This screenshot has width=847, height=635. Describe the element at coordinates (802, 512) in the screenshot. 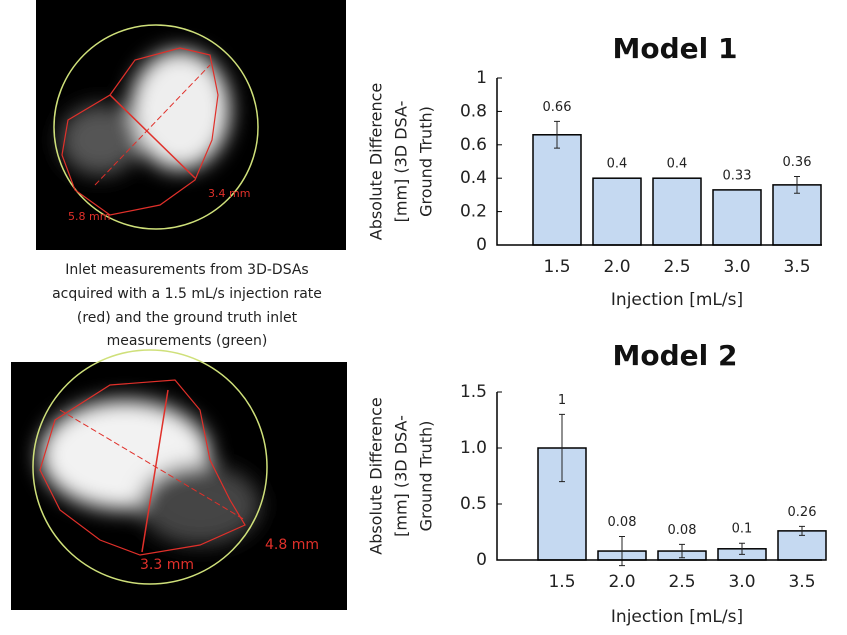

I see `value-label: 0.26` at that location.